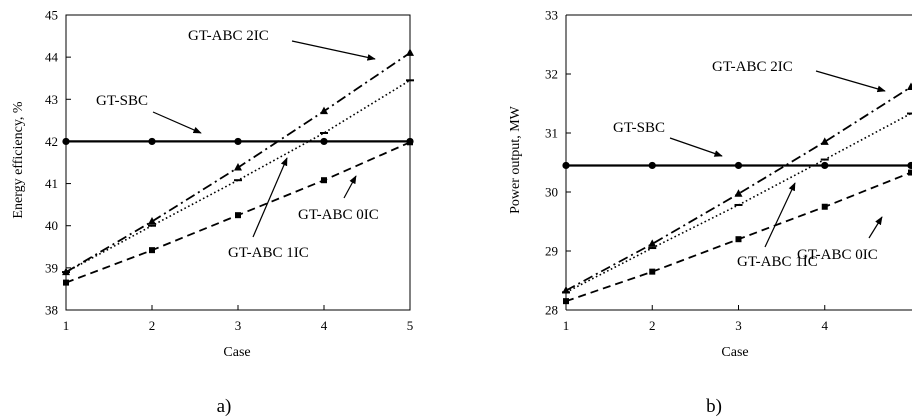 The height and width of the screenshot is (419, 912). Describe the element at coordinates (551, 133) in the screenshot. I see `chart-b-ytick-label: 31` at that location.